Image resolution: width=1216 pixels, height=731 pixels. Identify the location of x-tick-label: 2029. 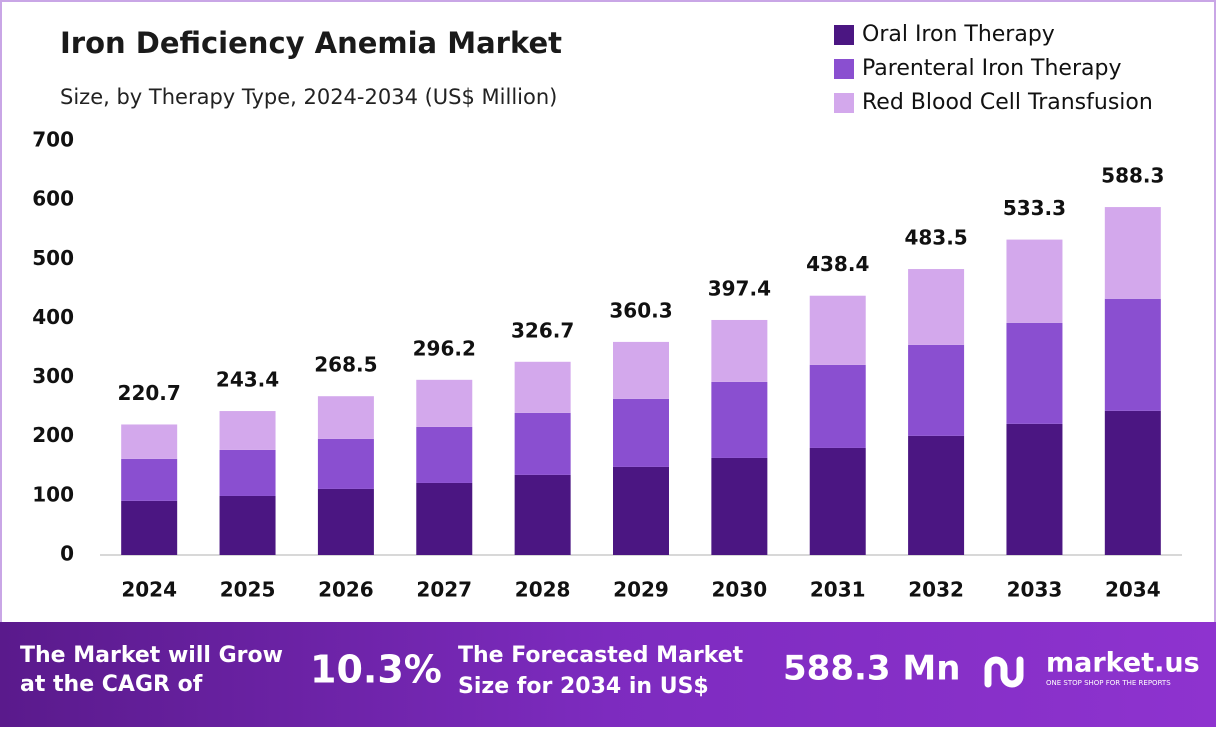
(641, 590).